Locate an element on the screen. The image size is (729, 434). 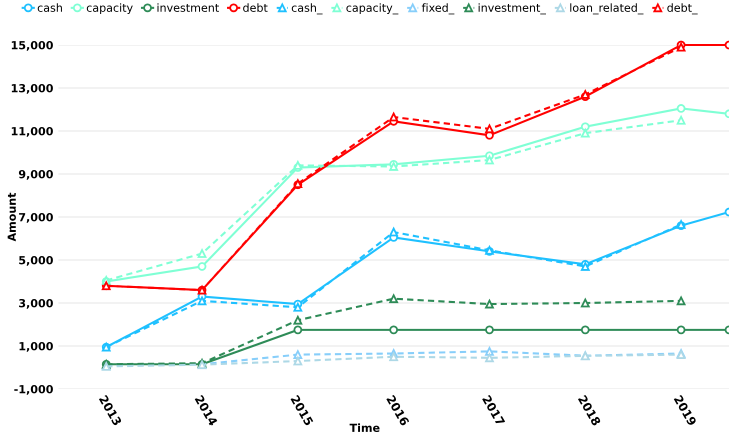
x-axis-title: Time is located at coordinates (365, 427).